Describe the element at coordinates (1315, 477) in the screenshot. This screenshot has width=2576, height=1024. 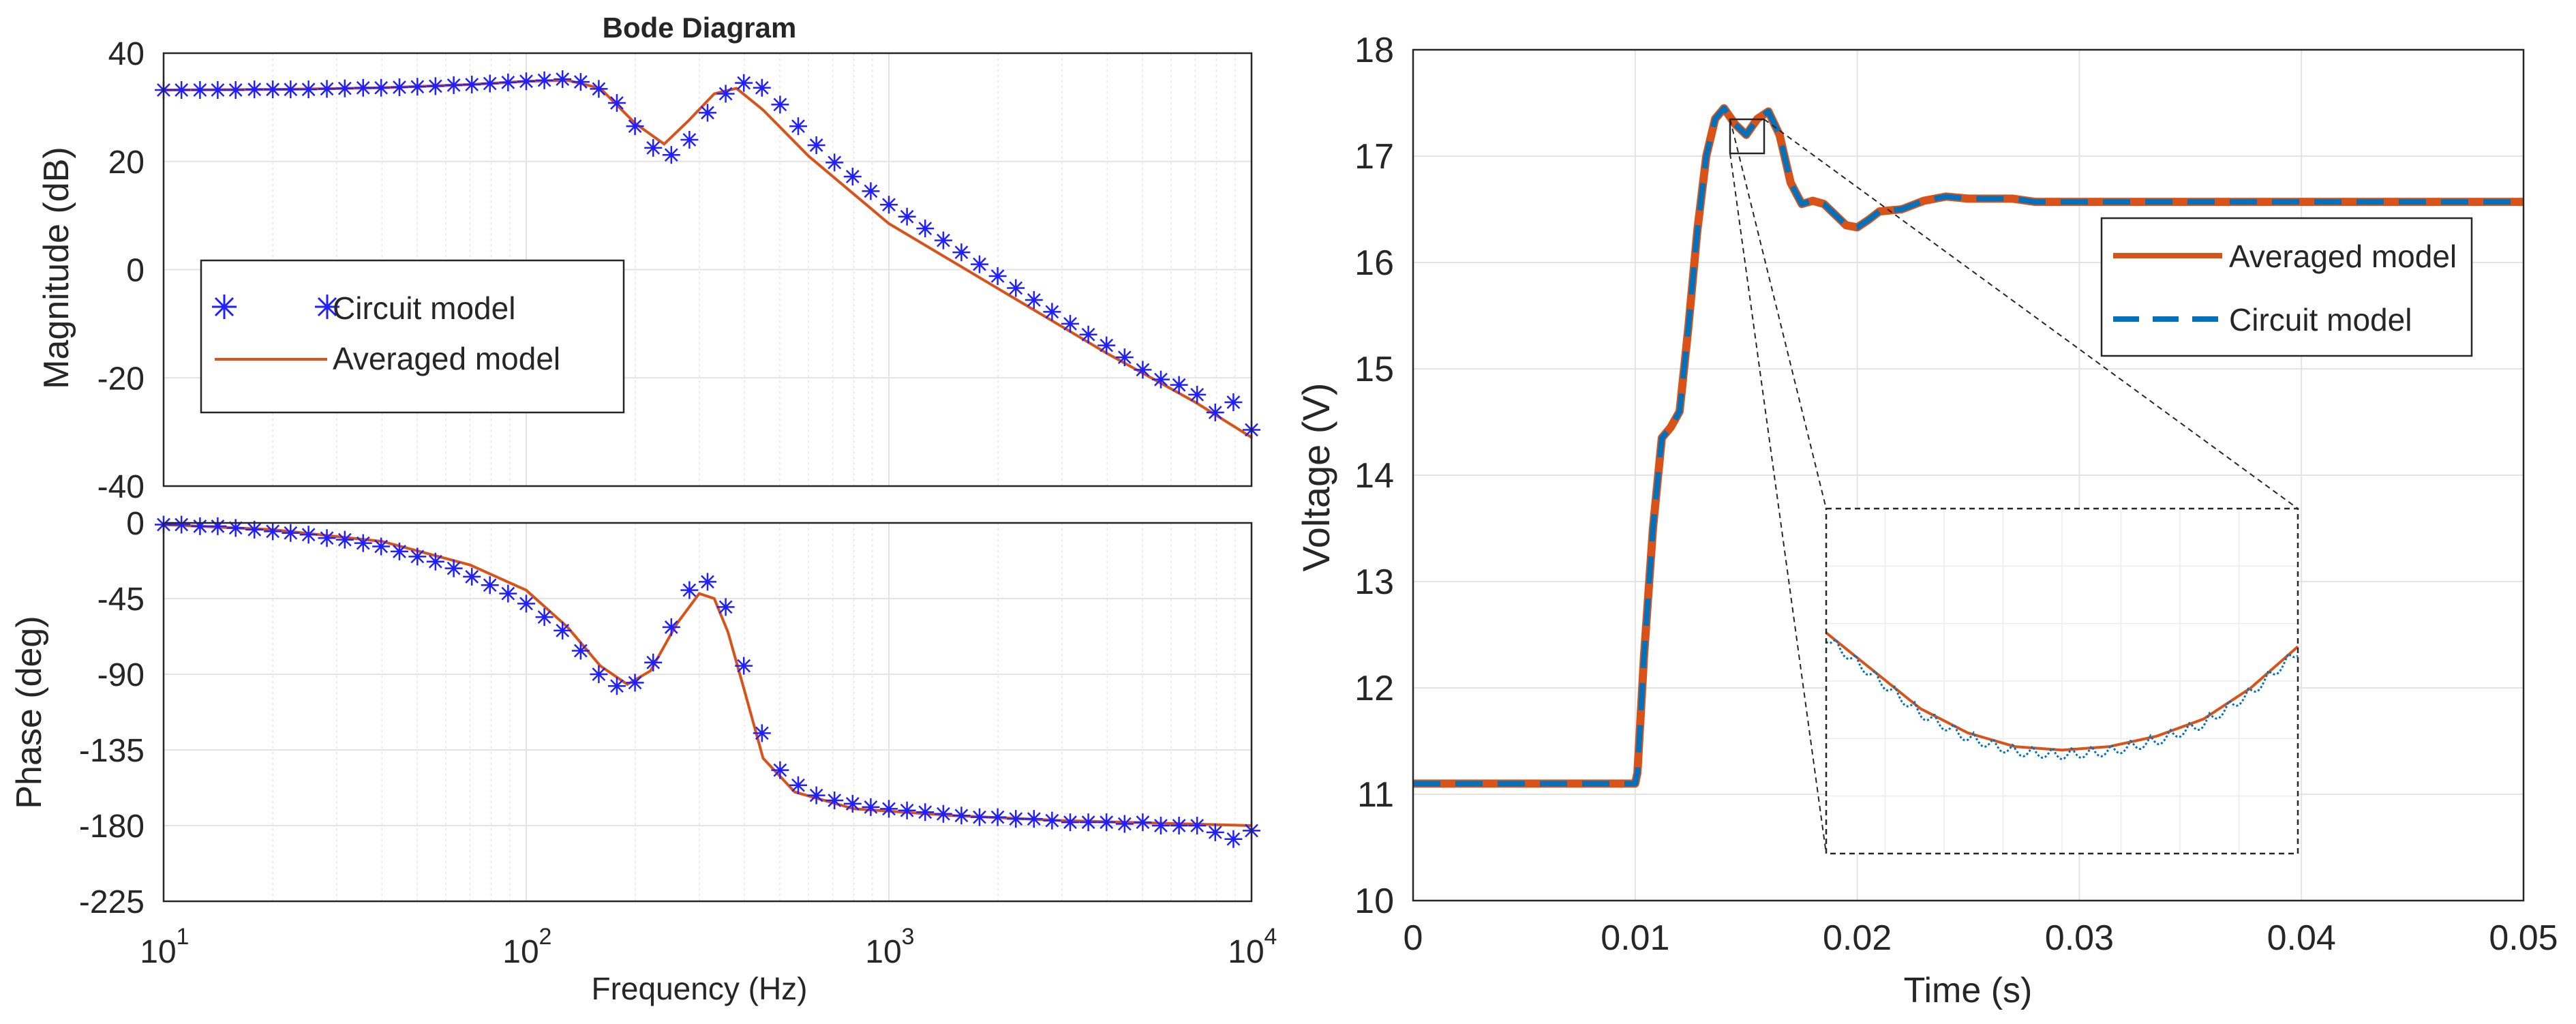
I see `voltage-ylabel: Voltage (V)` at that location.